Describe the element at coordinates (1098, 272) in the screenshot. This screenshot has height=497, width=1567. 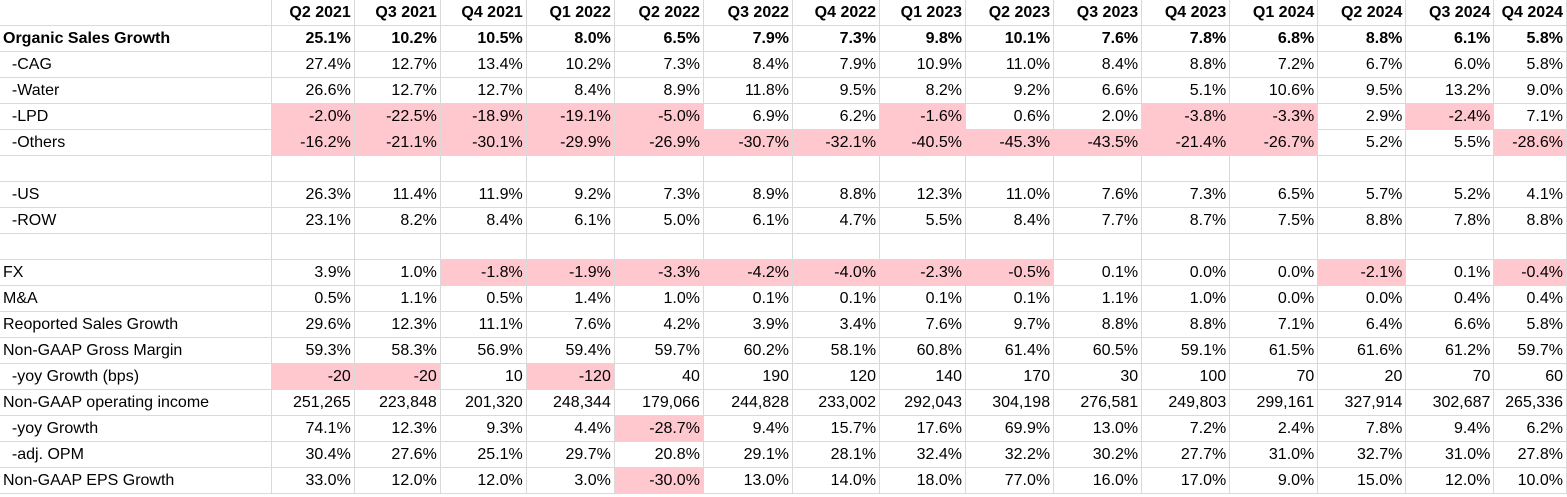
I see `value-cell: 0.1%` at that location.